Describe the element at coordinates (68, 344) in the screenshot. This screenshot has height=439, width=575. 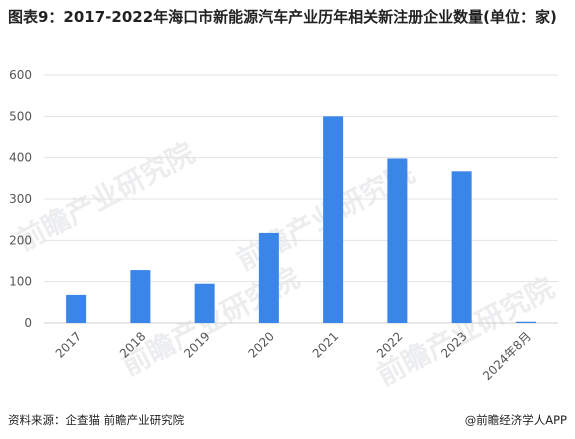
I see `x-tick-label: 2017` at that location.